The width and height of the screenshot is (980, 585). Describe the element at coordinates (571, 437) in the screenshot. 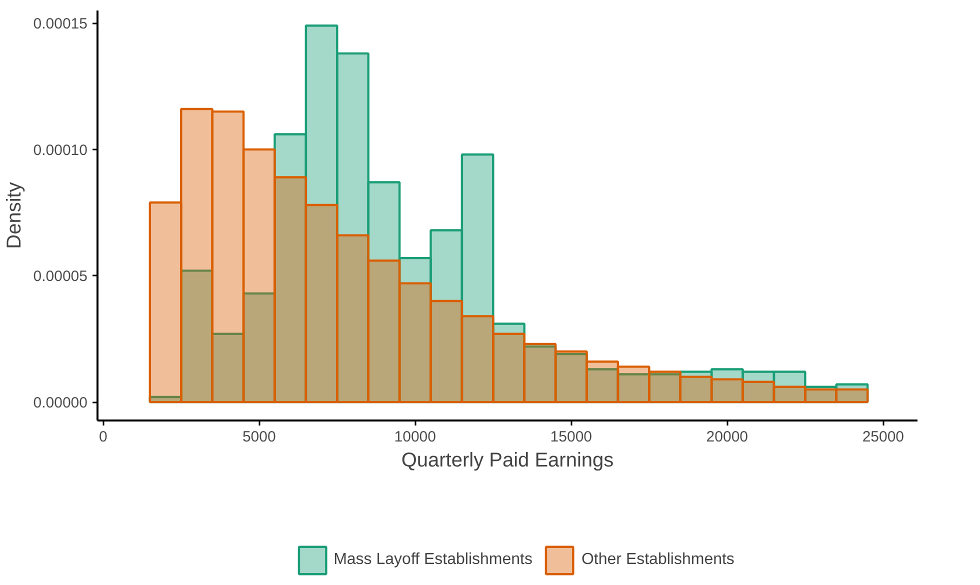

I see `x-tick-label: 15000` at that location.